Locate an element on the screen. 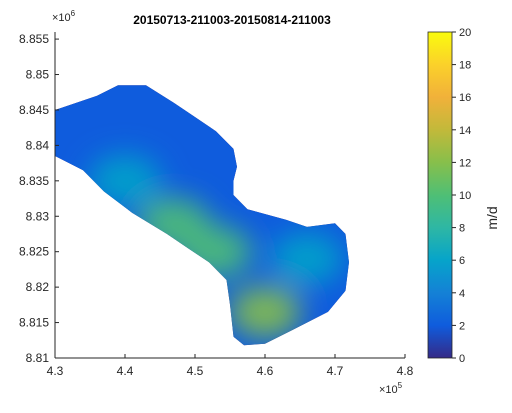 Image resolution: width=512 pixels, height=413 pixels. y-tick-label: 8.84 is located at coordinates (38, 145).